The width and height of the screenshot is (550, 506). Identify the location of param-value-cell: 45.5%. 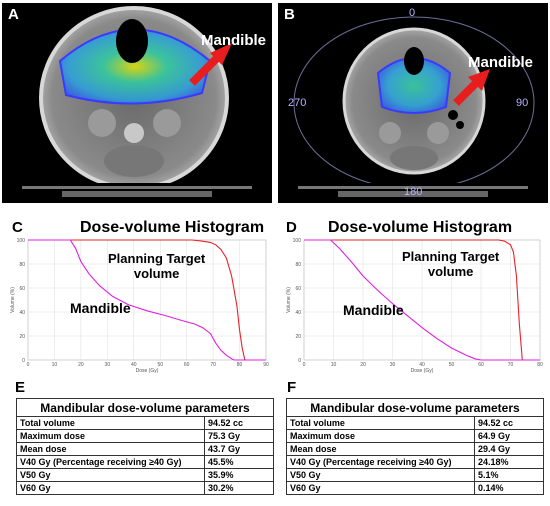
(239, 462).